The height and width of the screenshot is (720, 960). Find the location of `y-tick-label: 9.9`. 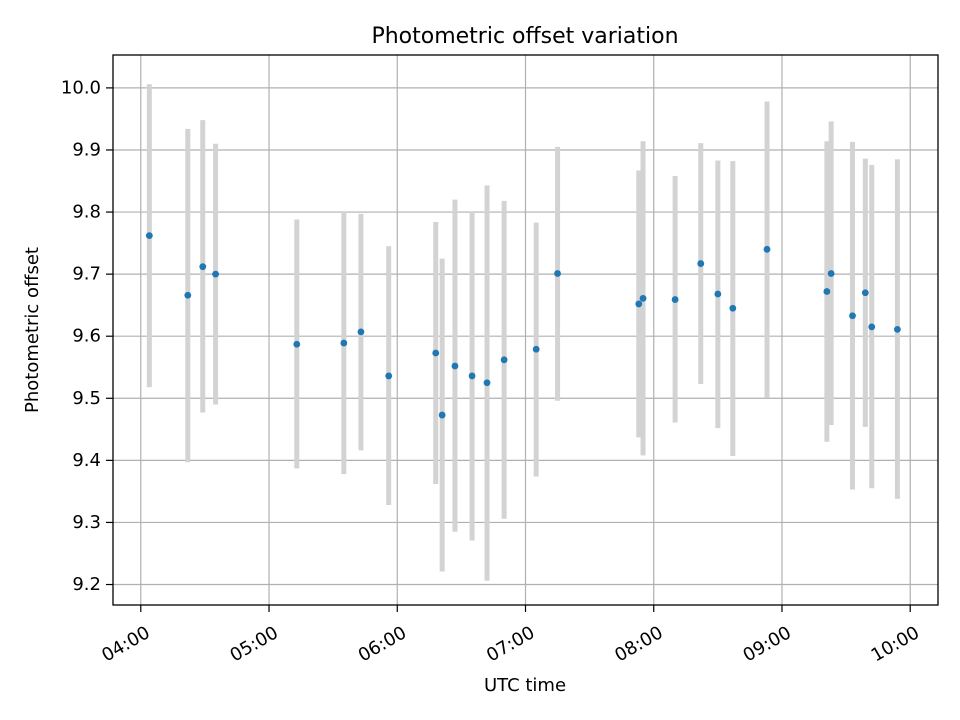

y-tick-label: 9.9 is located at coordinates (86, 149).